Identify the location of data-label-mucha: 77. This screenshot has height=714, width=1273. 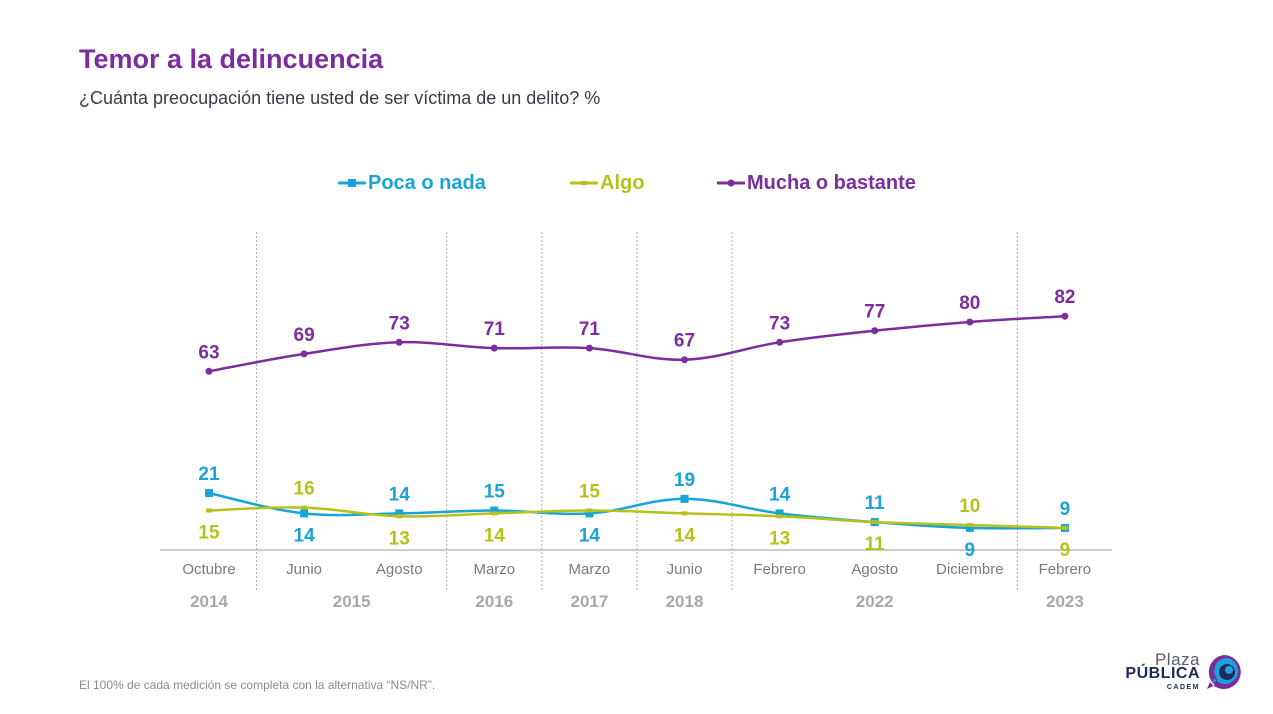
(874, 312).